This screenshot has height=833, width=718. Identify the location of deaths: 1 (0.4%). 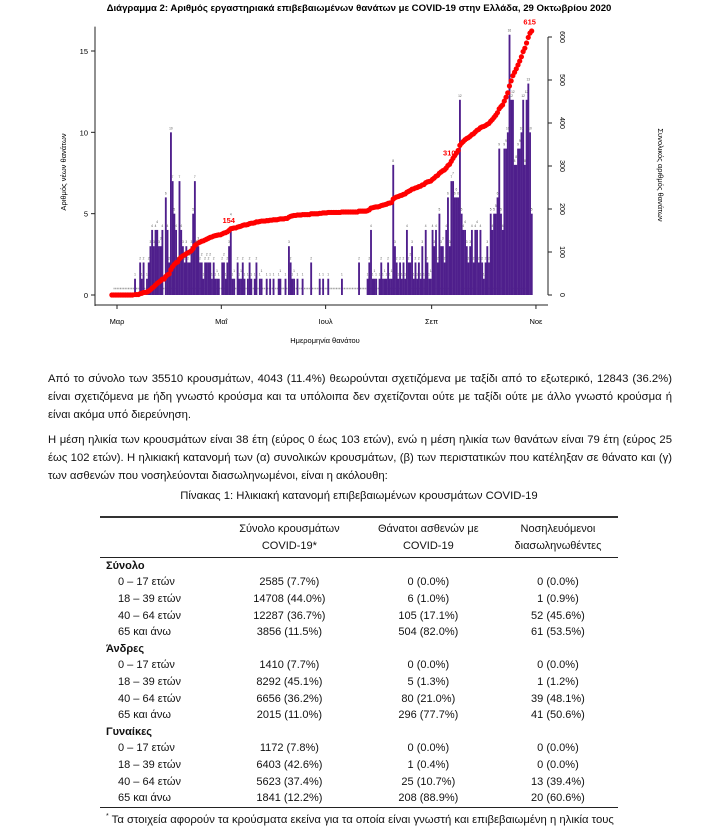
(428, 764).